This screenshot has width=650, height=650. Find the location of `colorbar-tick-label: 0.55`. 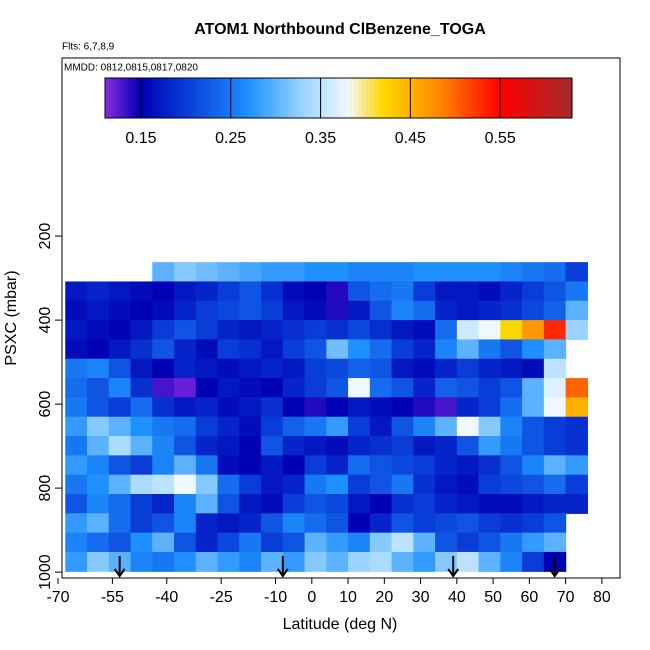

colorbar-tick-label: 0.55 is located at coordinates (500, 138).